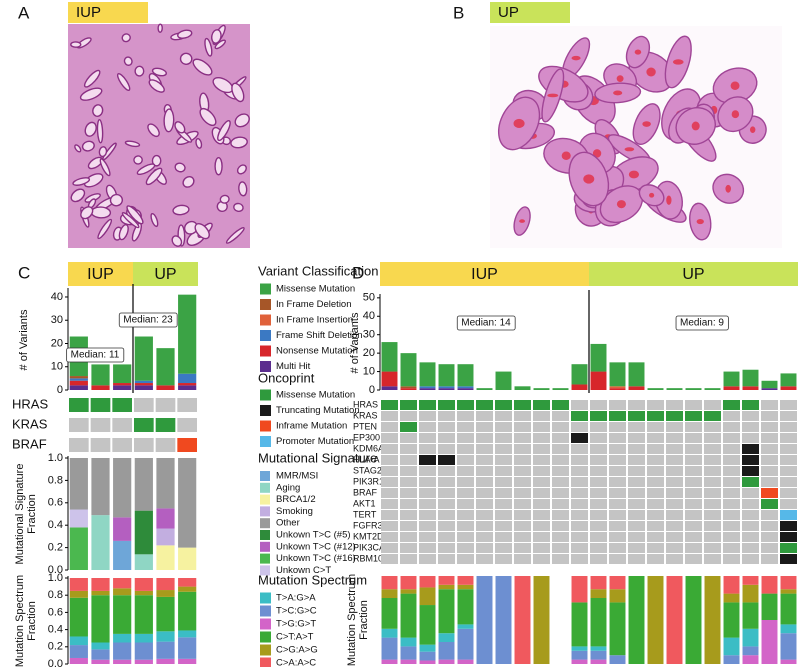  Describe the element at coordinates (296, 611) in the screenshot. I see `legend-label: T>C:G>C` at that location.